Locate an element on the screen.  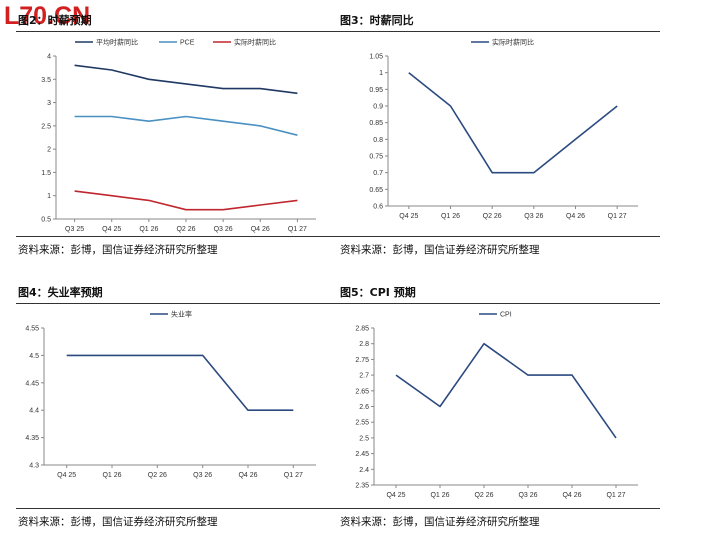
y-tick-label: 2.6 is located at coordinates (364, 407).